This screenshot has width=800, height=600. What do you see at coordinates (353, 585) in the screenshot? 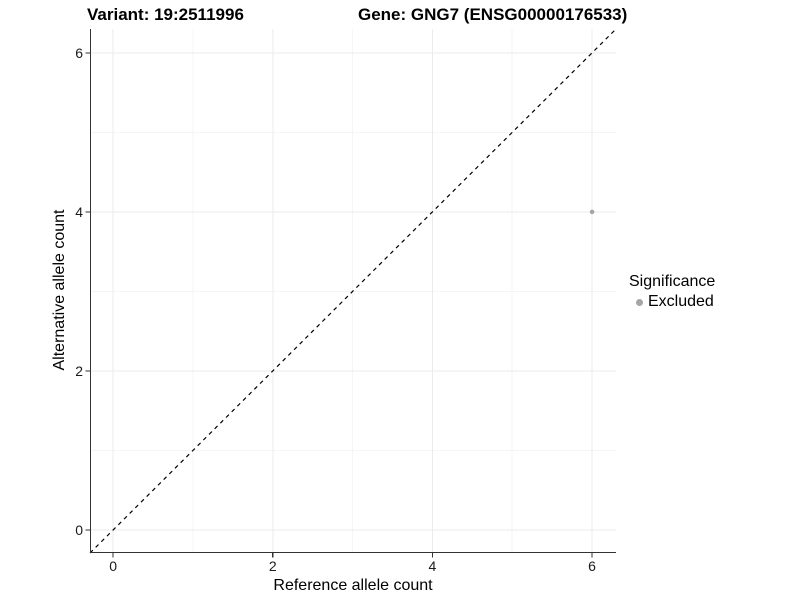
I see `x-axis-title: Reference allele count` at bounding box center [353, 585].